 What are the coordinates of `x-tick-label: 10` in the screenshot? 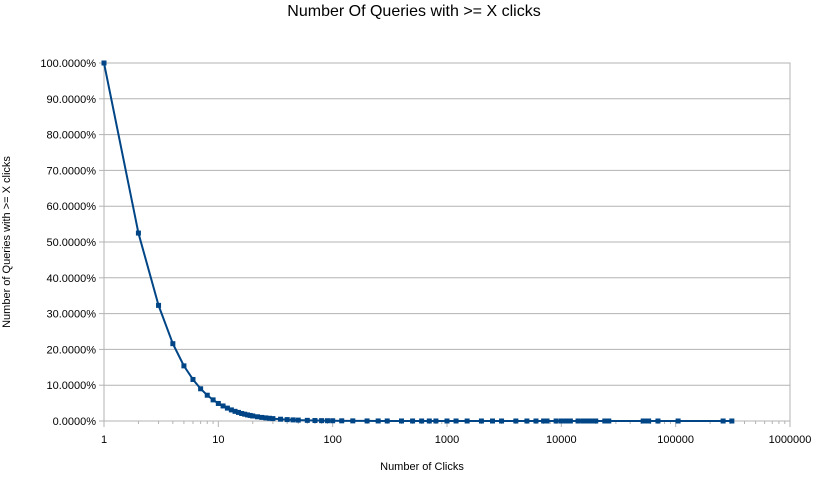 It's located at (218, 440).